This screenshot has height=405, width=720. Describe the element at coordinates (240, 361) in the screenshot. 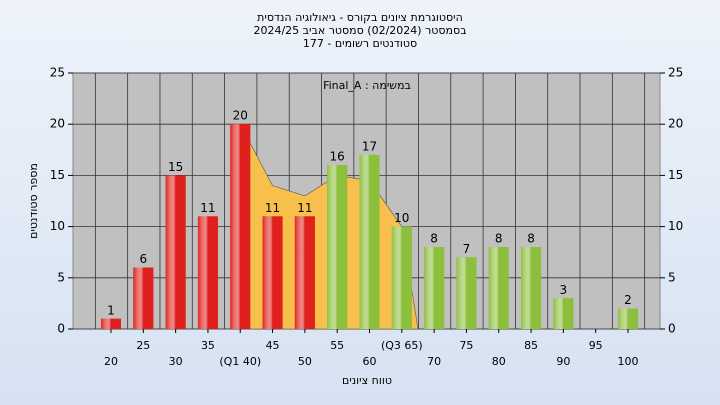

I see `x-tick-label: (Q1 40)` at that location.